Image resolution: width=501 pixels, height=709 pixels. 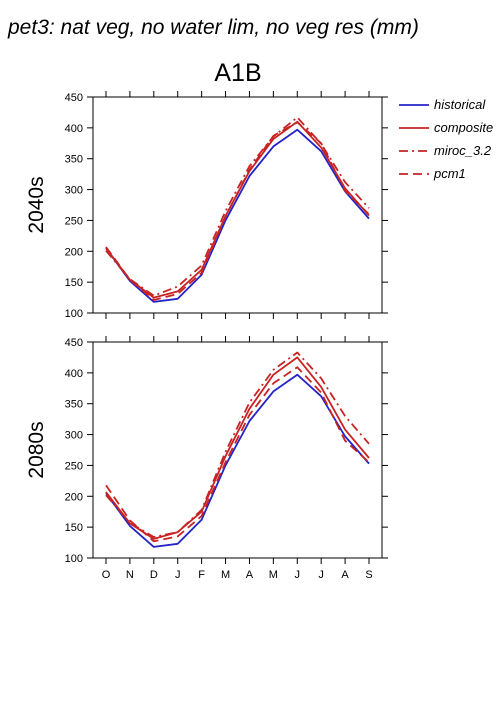 What do you see at coordinates (36, 449) in the screenshot?
I see `y-axis-label: 2080s` at bounding box center [36, 449].